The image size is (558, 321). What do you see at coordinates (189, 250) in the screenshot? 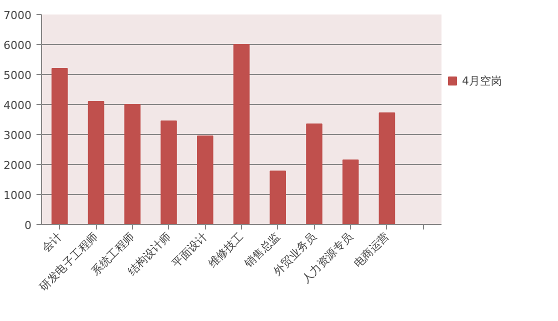
I see `x-tick-label: 平面设计` at bounding box center [189, 250].